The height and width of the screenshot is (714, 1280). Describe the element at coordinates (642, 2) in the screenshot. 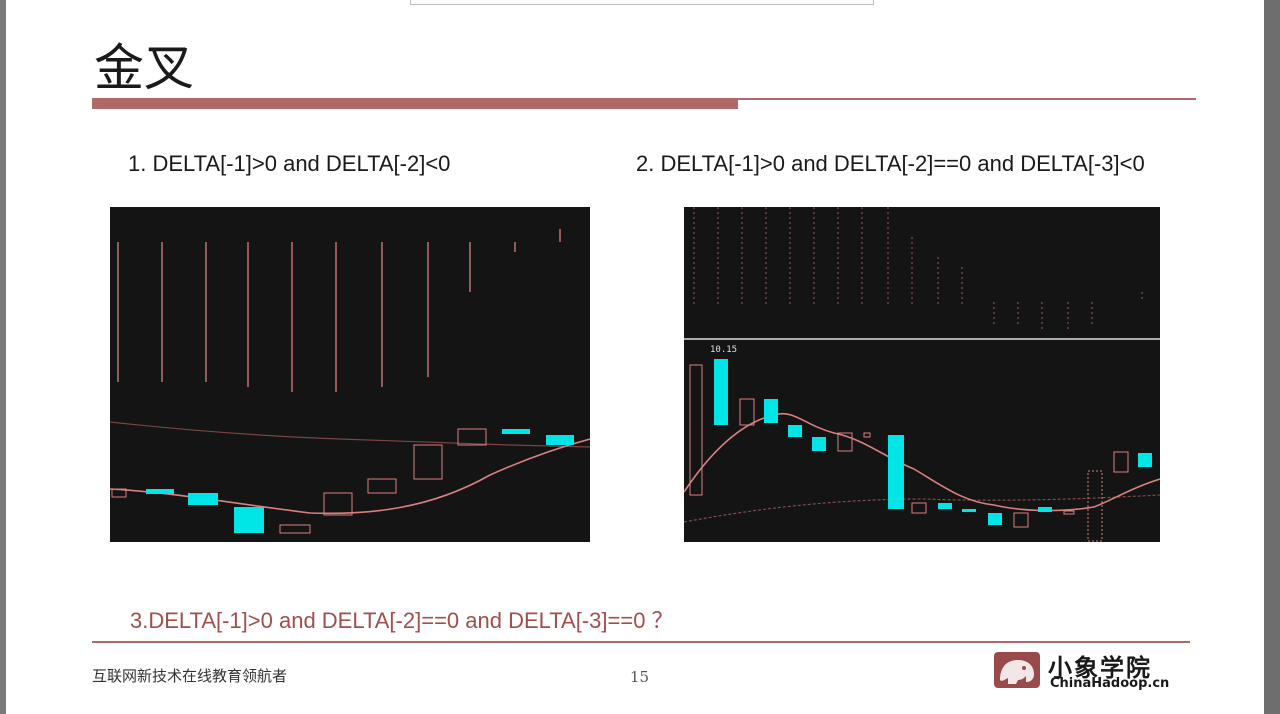

I see `top-frame` at that location.